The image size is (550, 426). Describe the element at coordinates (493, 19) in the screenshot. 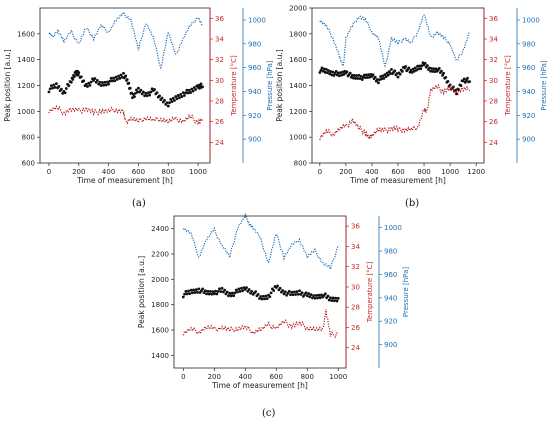

I see `temperature-tick-label: 36` at that location.